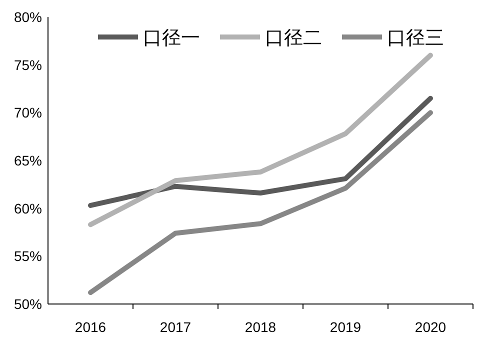  Describe the element at coordinates (28, 112) in the screenshot. I see `y-tick-label: 70%` at that location.